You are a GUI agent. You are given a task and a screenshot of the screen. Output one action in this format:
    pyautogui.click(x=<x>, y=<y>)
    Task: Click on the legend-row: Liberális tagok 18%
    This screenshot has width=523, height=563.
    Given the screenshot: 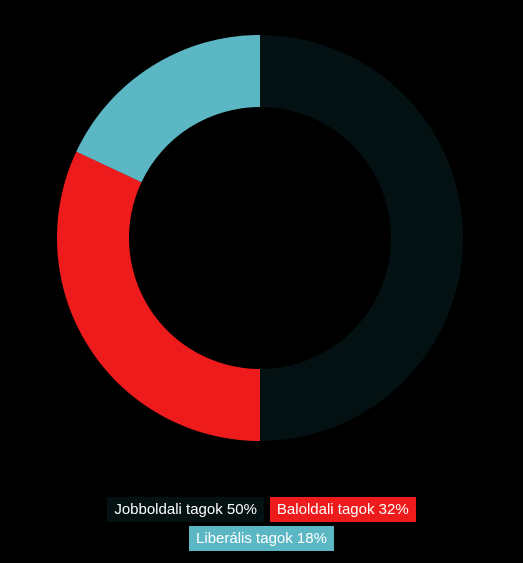 What is the action you would take?
    pyautogui.click(x=261, y=538)
    